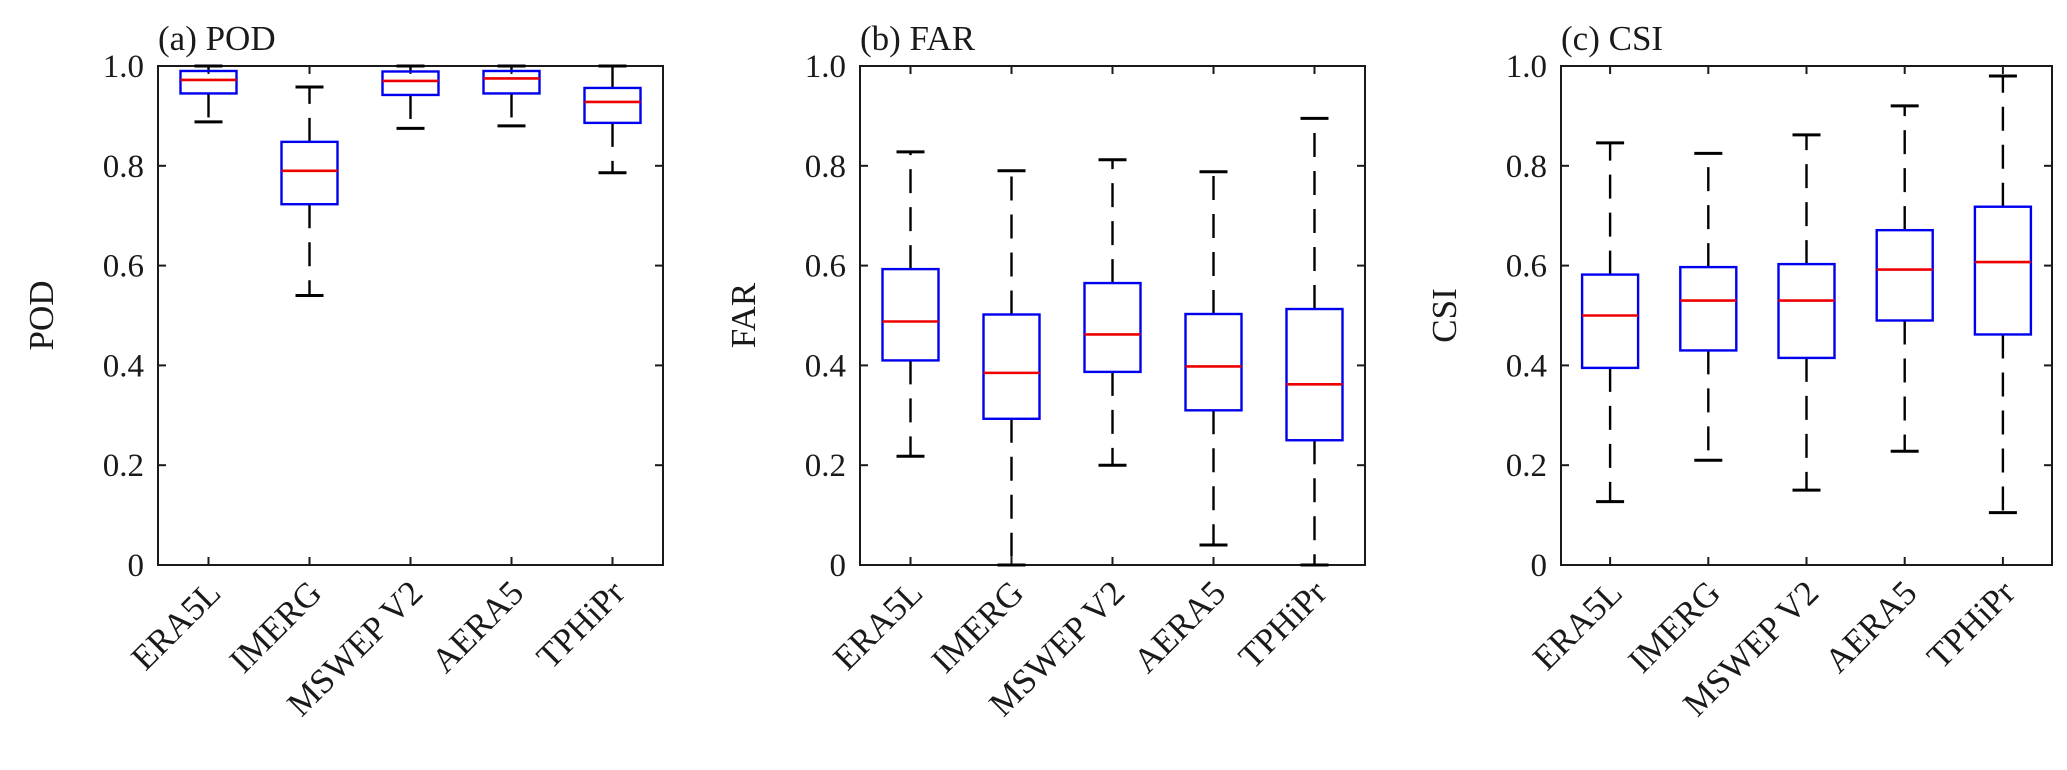  Describe the element at coordinates (217, 38) in the screenshot. I see `panel-title: (a) POD` at that location.